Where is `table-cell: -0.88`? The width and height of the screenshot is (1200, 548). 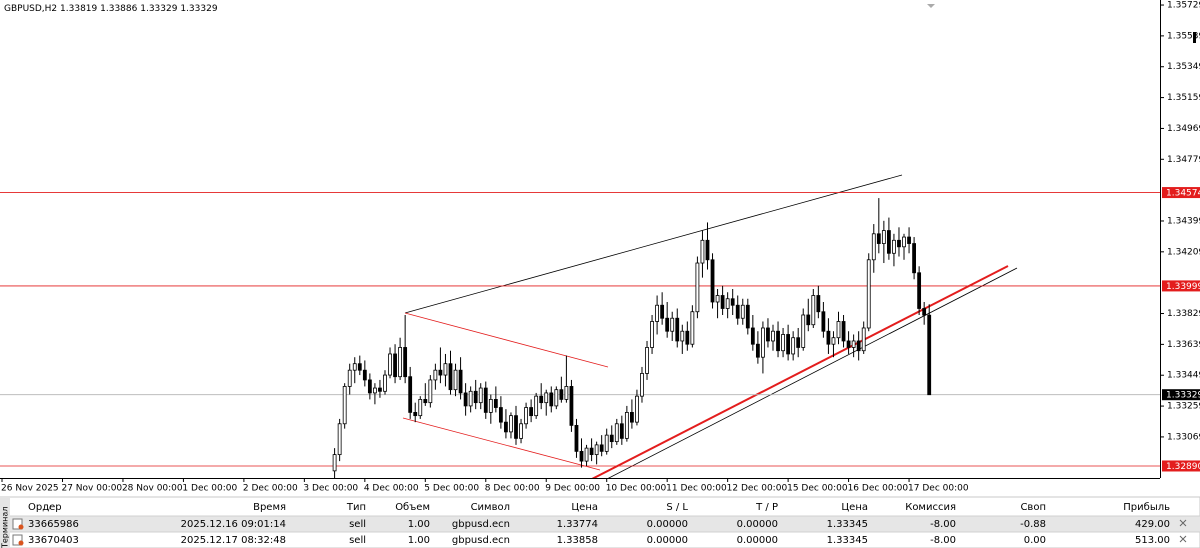 table-cell: -0.88 is located at coordinates (1033, 524).